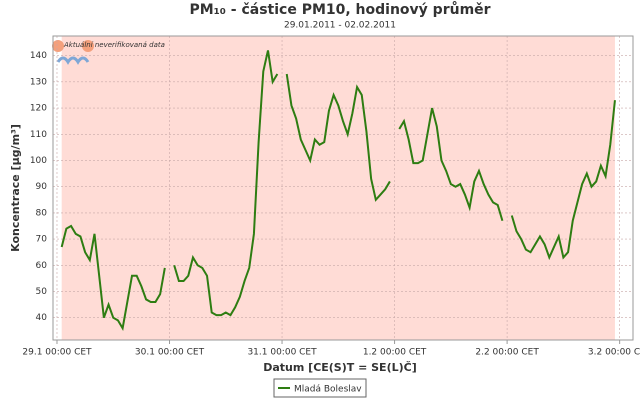 Image resolution: width=640 pixels, height=404 pixels. I want to click on y-tick-label: 40, so click(42, 318).